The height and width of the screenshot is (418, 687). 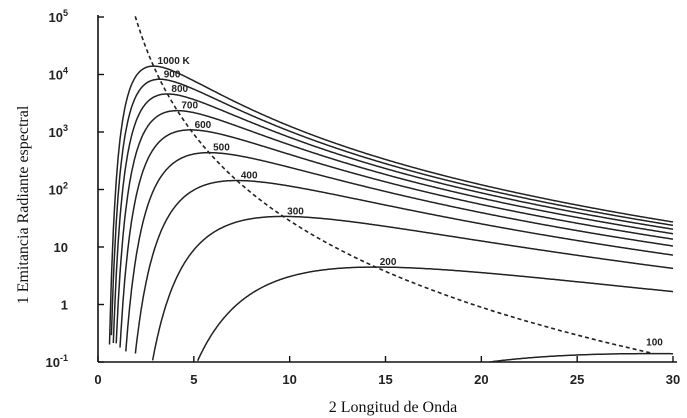 What do you see at coordinates (97, 379) in the screenshot?
I see `x-tick-label: 0` at bounding box center [97, 379].